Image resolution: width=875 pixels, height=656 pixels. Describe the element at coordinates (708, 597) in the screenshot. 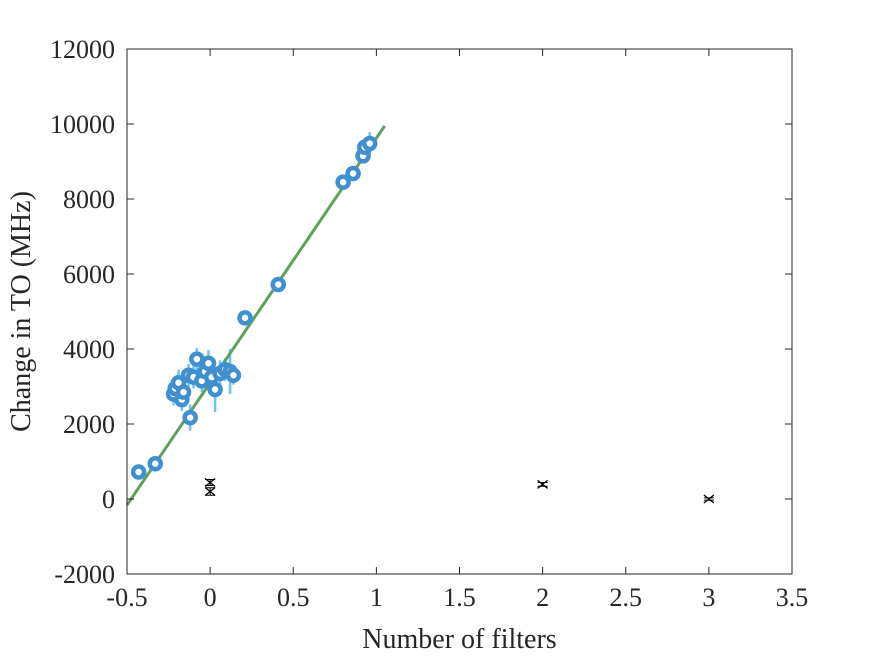

I see `x-tick-label: 3` at that location.